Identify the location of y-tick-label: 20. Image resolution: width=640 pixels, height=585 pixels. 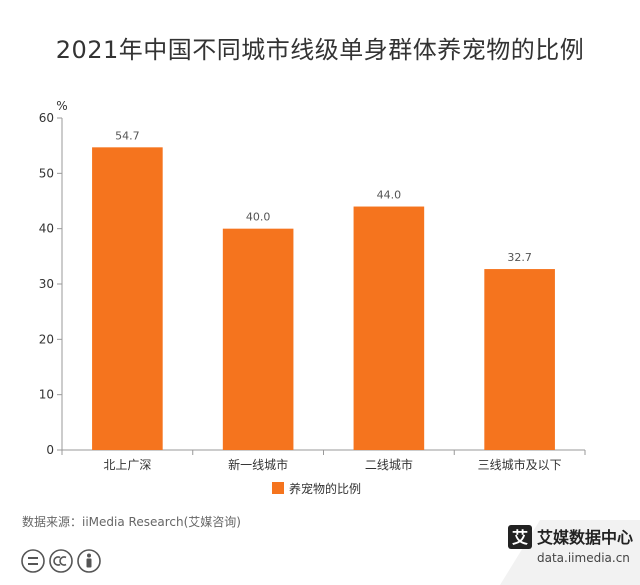
(46, 339).